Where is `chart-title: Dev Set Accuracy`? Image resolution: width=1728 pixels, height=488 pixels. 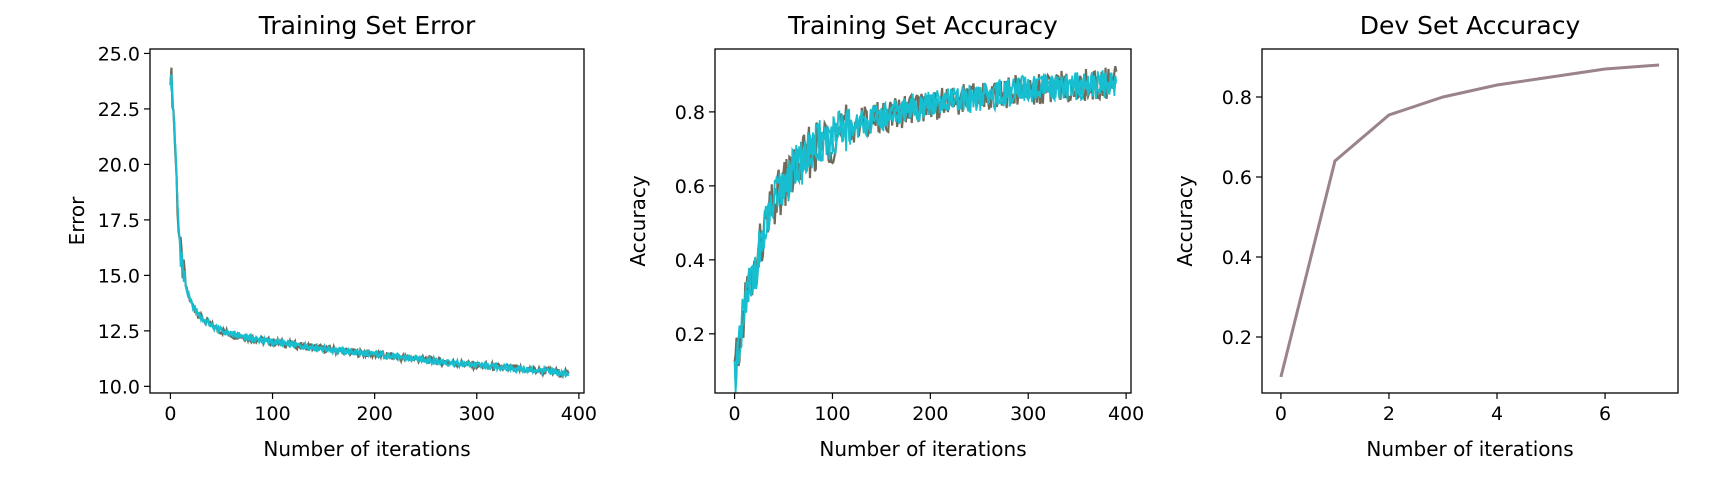 chart-title: Dev Set Accuracy is located at coordinates (1470, 25).